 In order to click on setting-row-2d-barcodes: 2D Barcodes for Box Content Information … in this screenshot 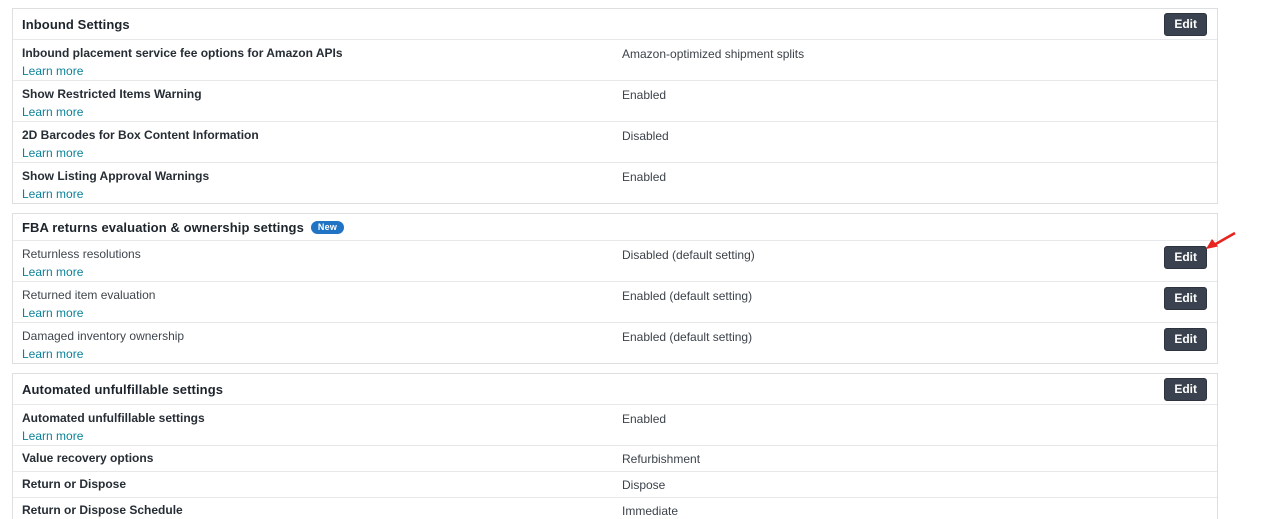, I will do `click(615, 142)`.